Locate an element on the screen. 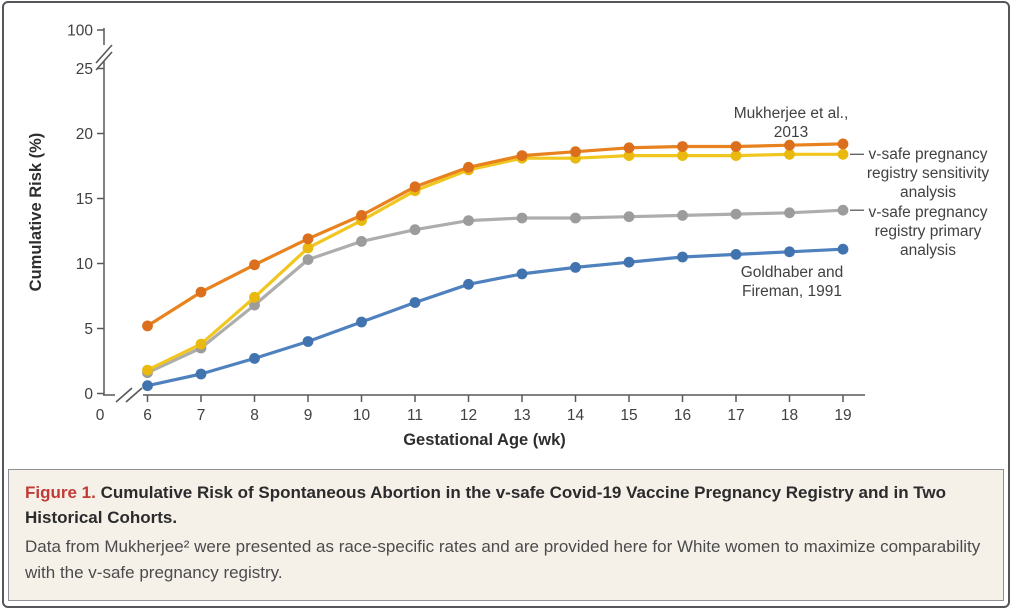 This screenshot has height=616, width=1024. svg-text: 17 is located at coordinates (735, 415).